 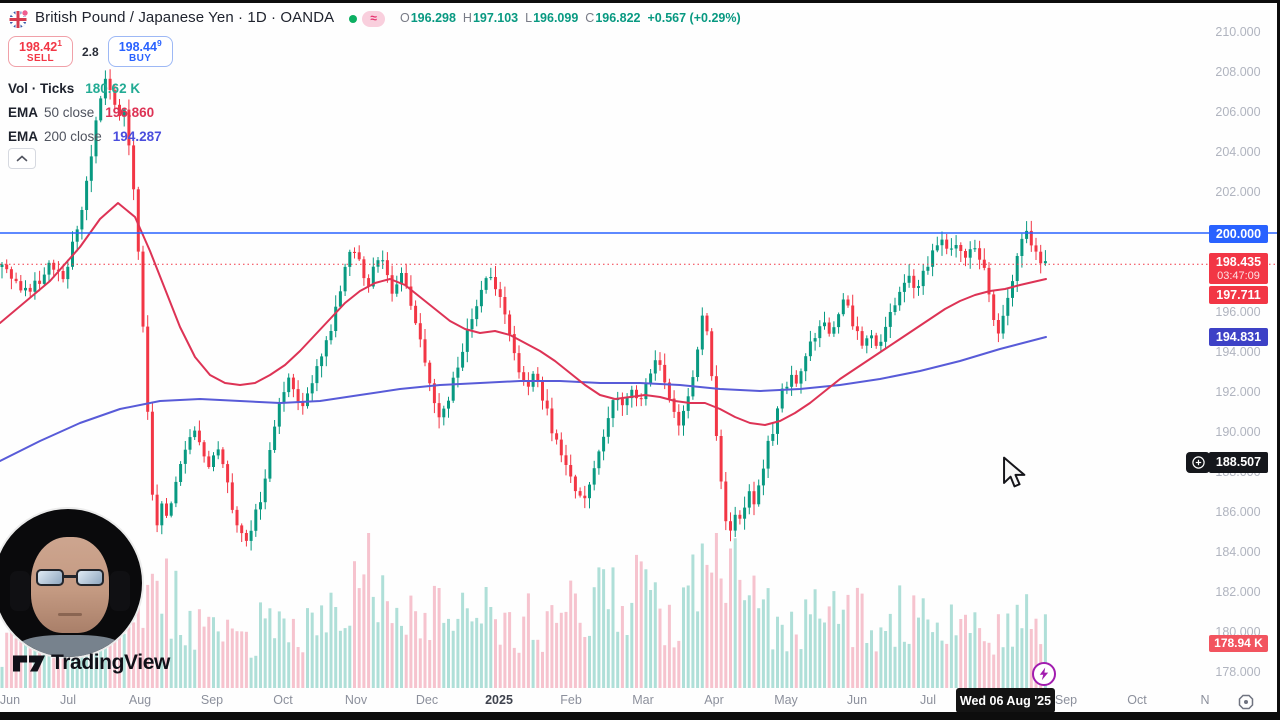 What do you see at coordinates (40, 51) in the screenshot?
I see `sell-button: 198.421 SELL` at bounding box center [40, 51].